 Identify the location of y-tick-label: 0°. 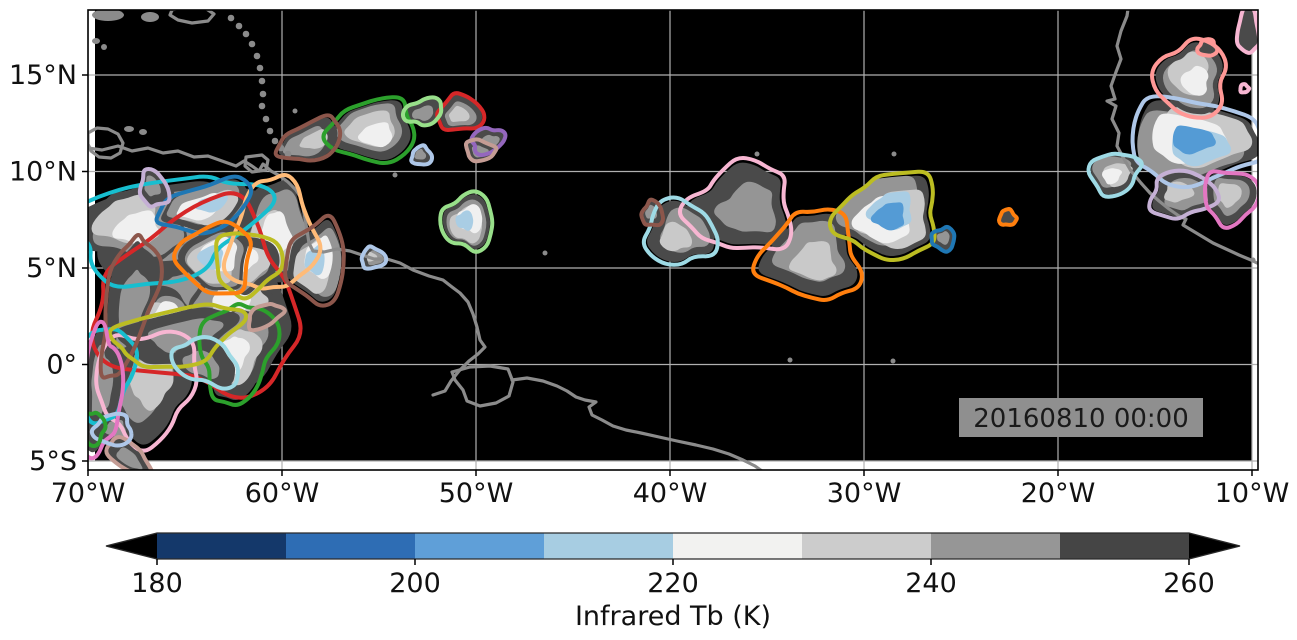
(61, 365).